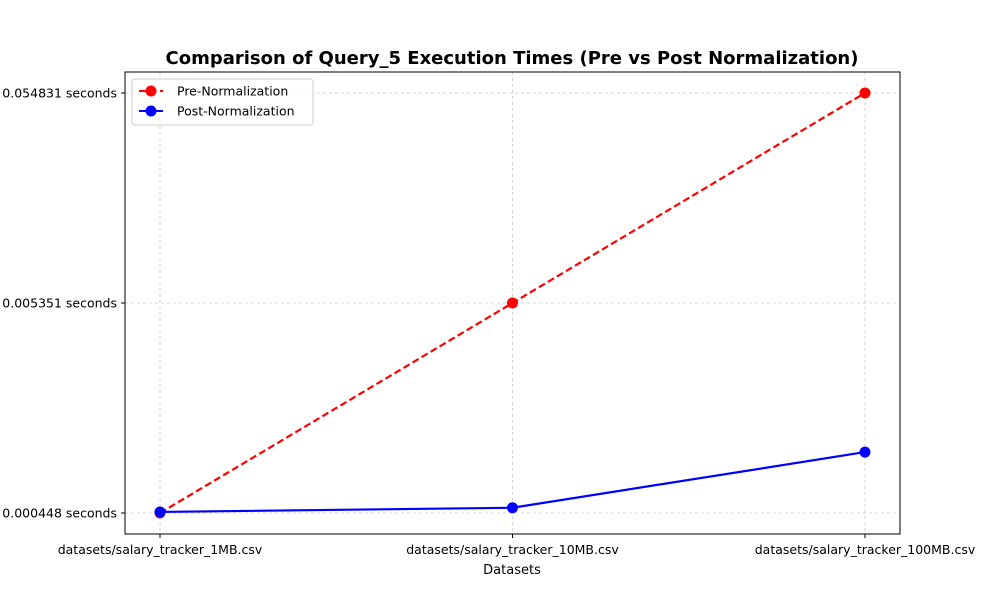  I want to click on y-tick-label: 0.000448 seconds, so click(59, 513).